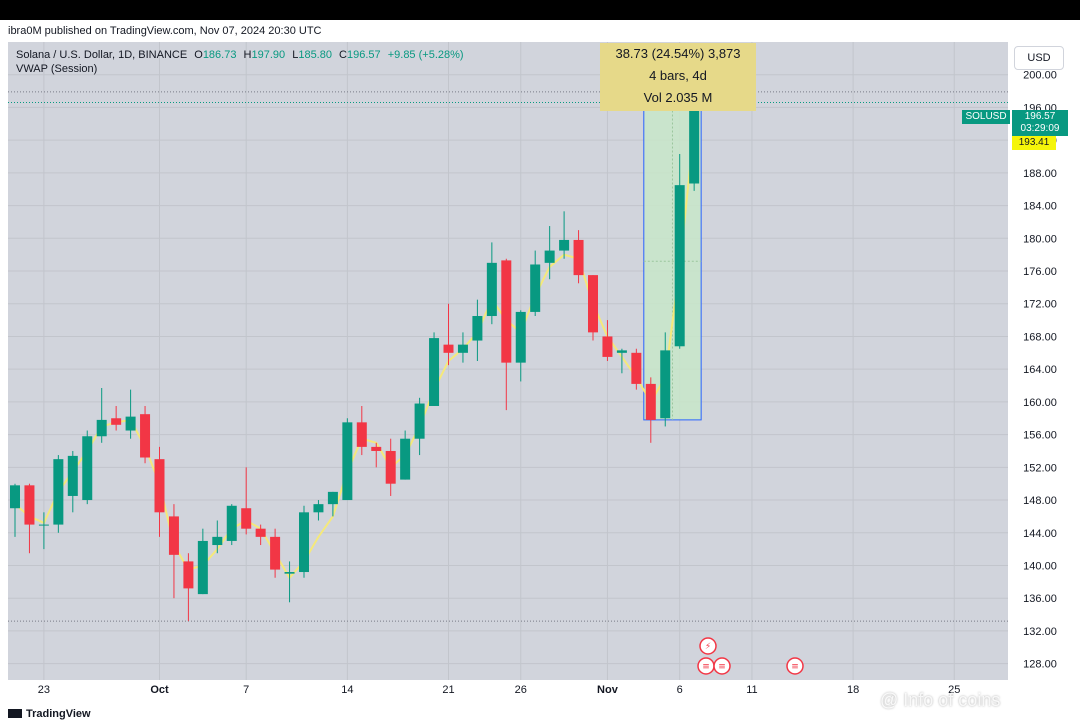  Describe the element at coordinates (425, 55) in the screenshot. I see `legend-change: +9.85 (+5.28%)` at that location.